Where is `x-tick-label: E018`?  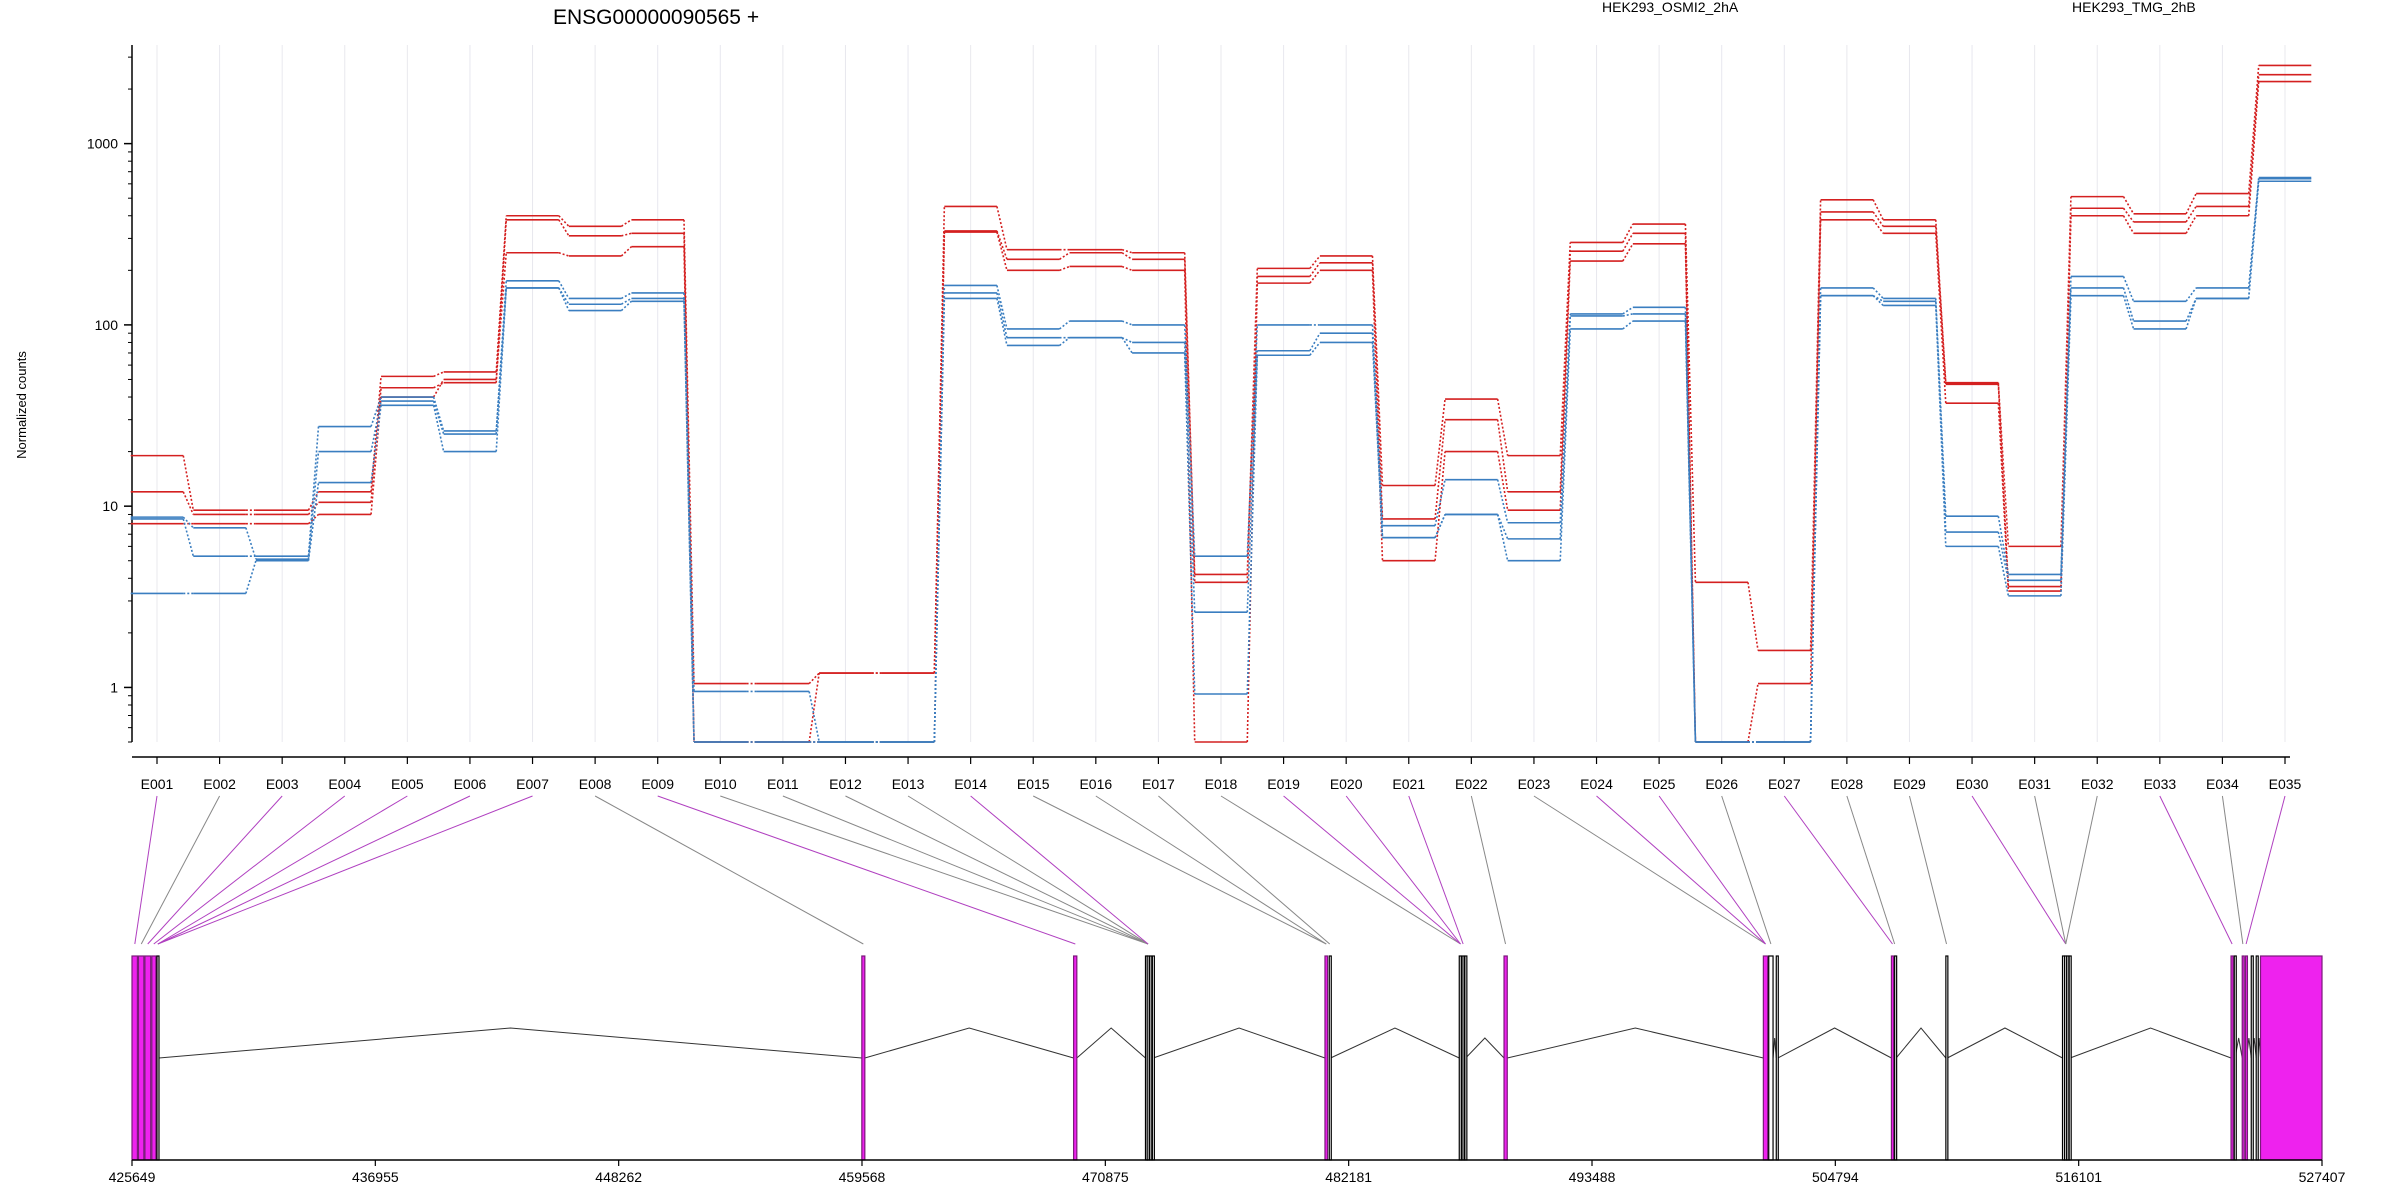 x-tick-label: E018 is located at coordinates (1221, 784).